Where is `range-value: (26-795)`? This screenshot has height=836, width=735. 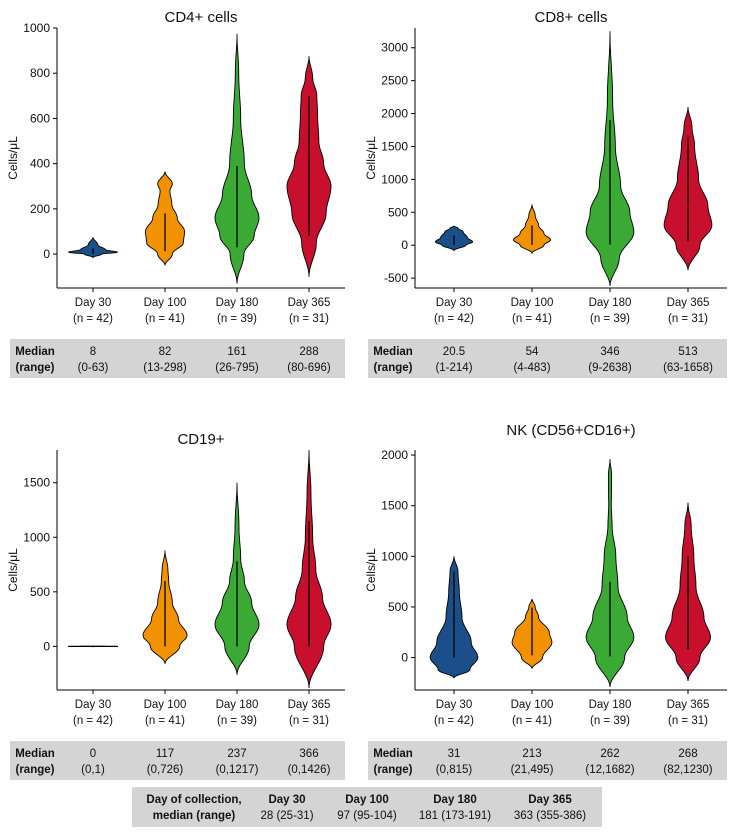
range-value: (26-795) is located at coordinates (237, 368).